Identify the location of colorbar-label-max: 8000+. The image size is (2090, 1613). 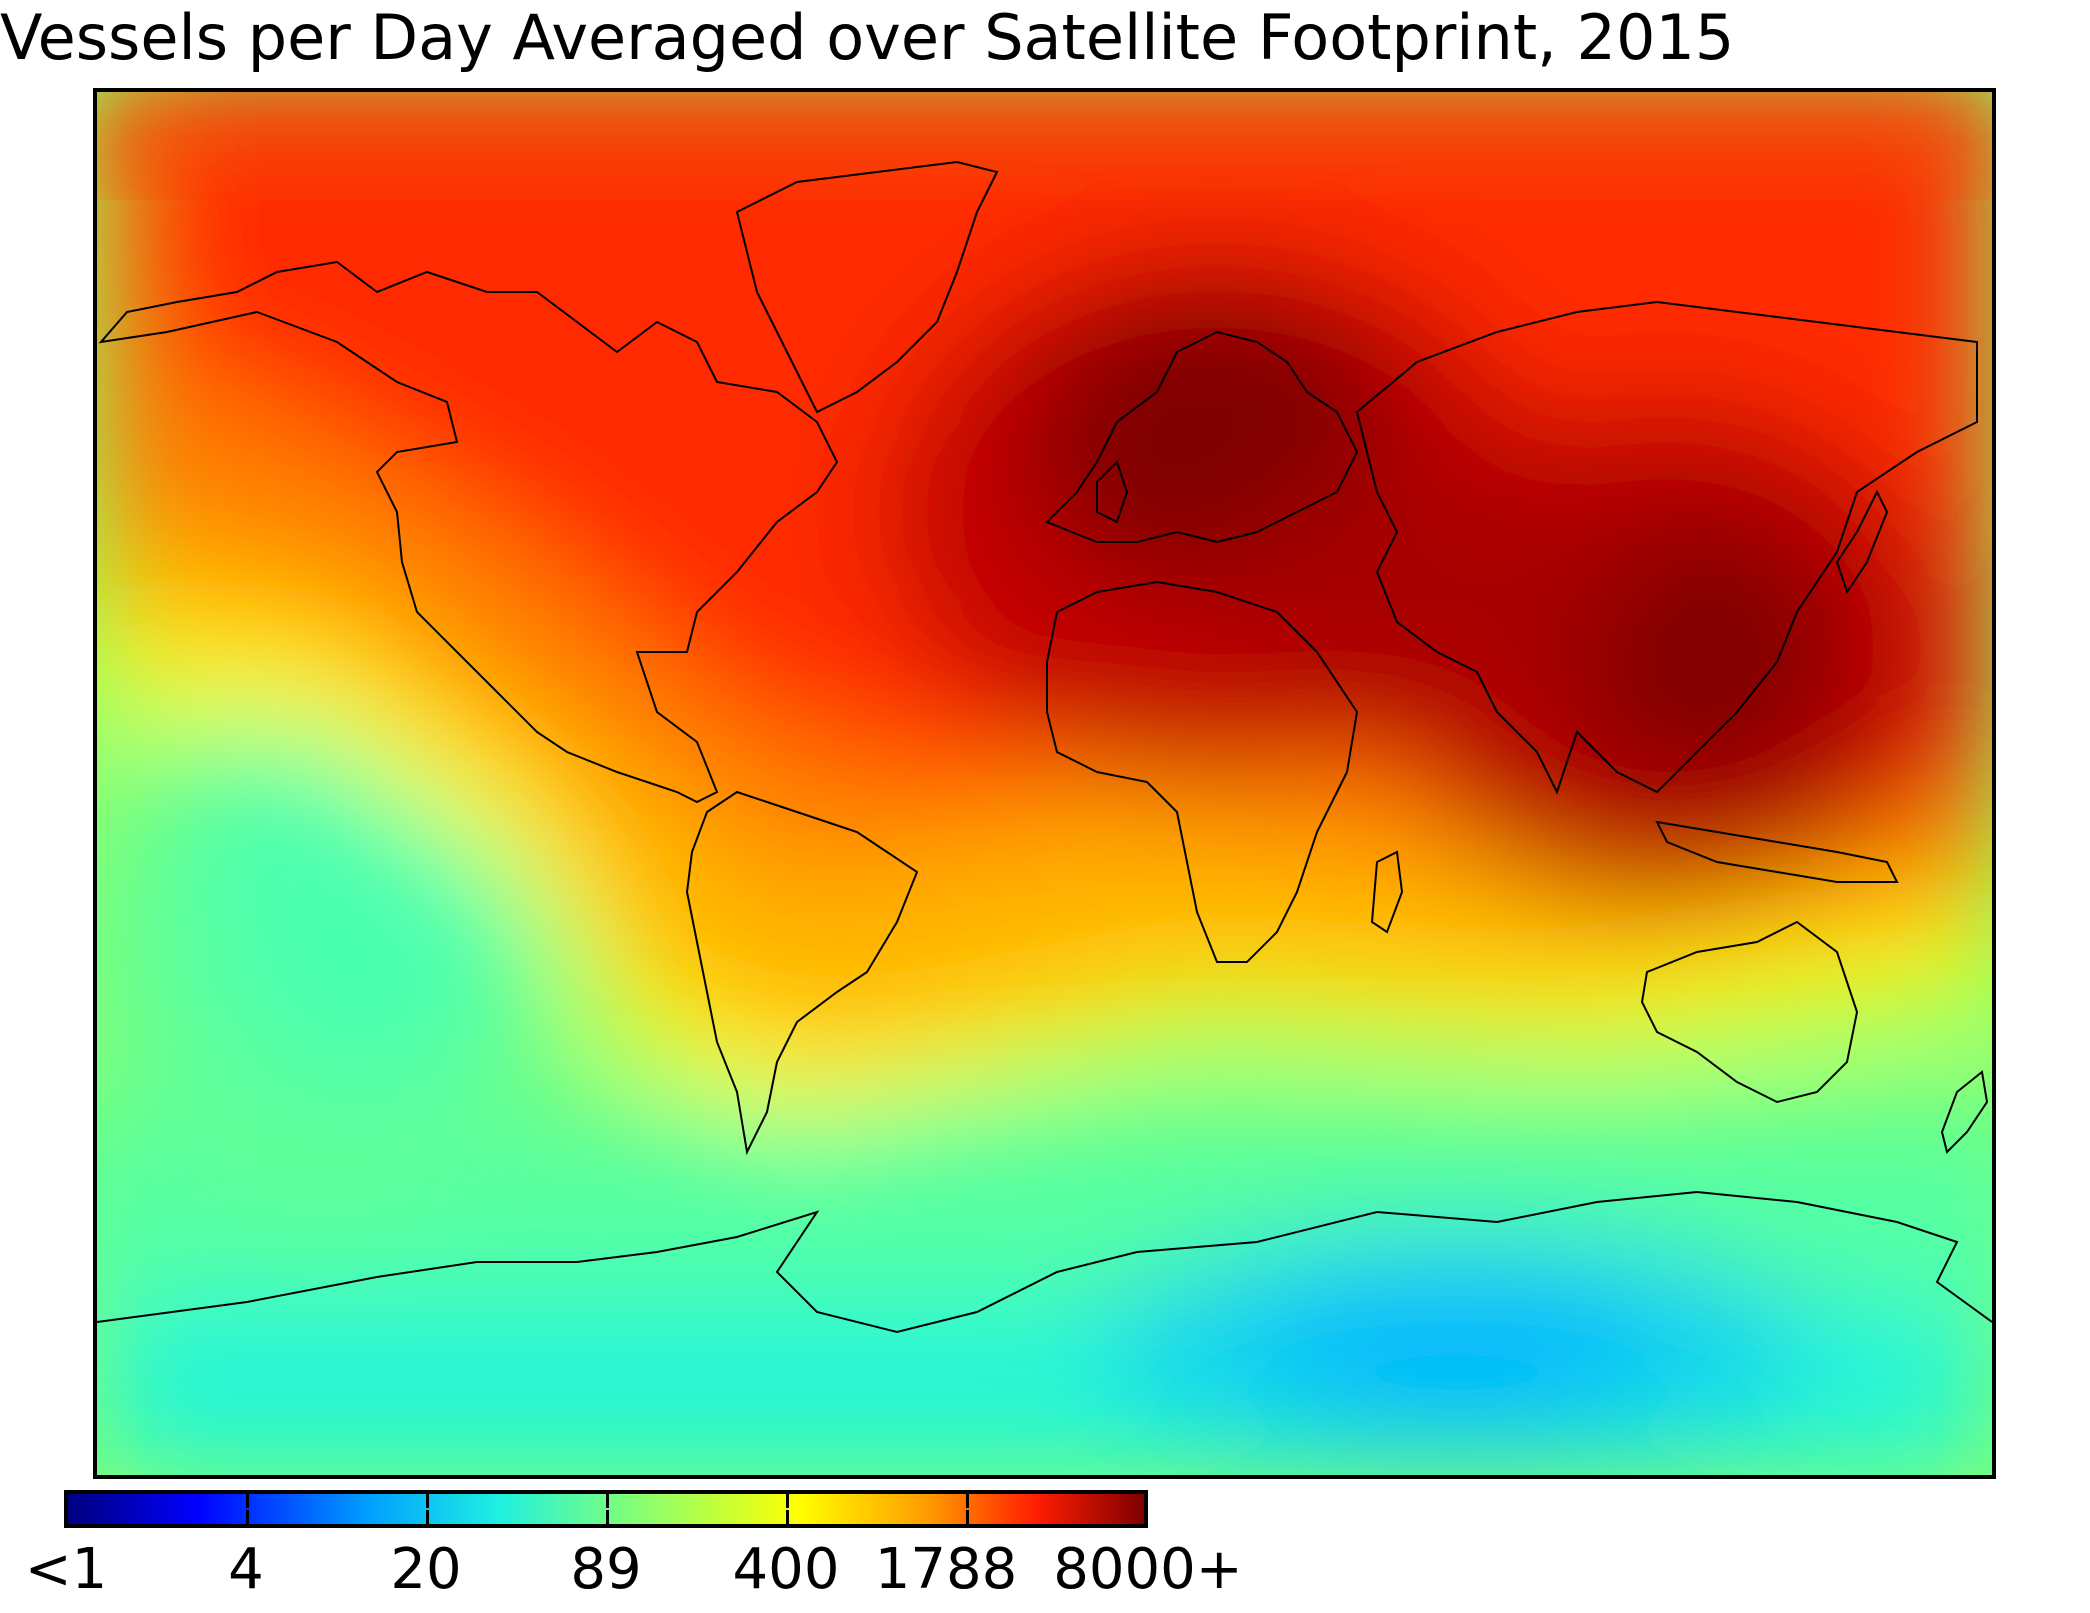
(1148, 1569).